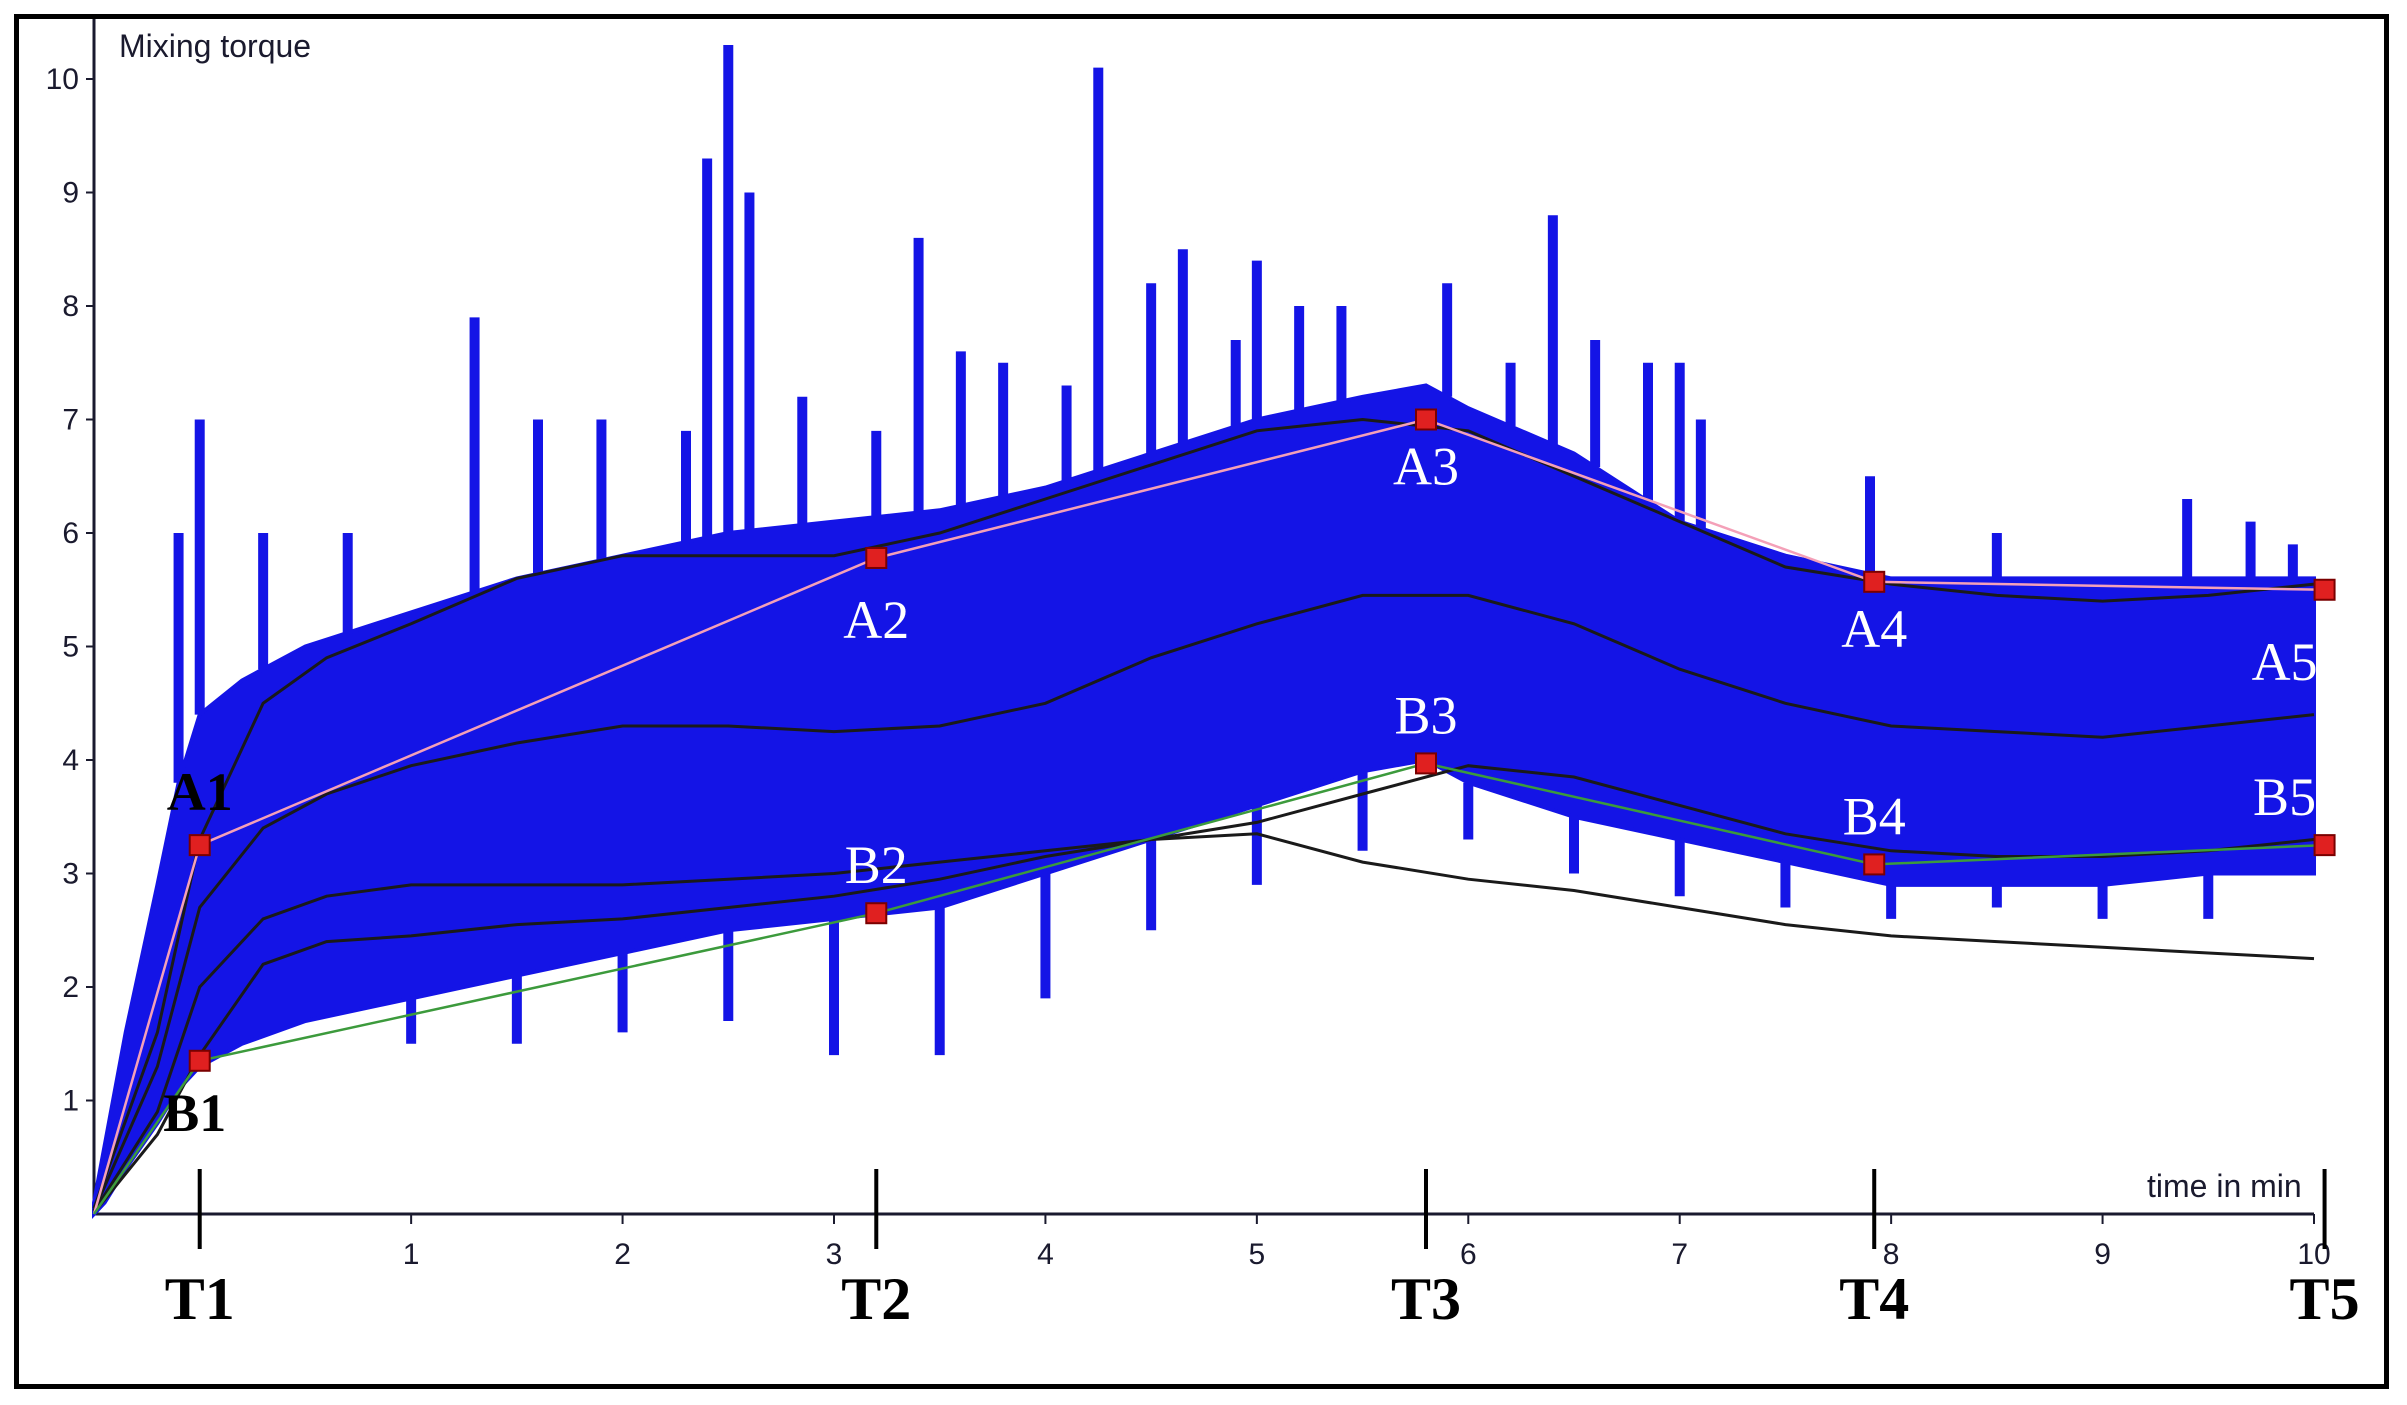 This screenshot has width=2407, height=1405. Describe the element at coordinates (1468, 1254) in the screenshot. I see `x-tick-label: 6` at that location.